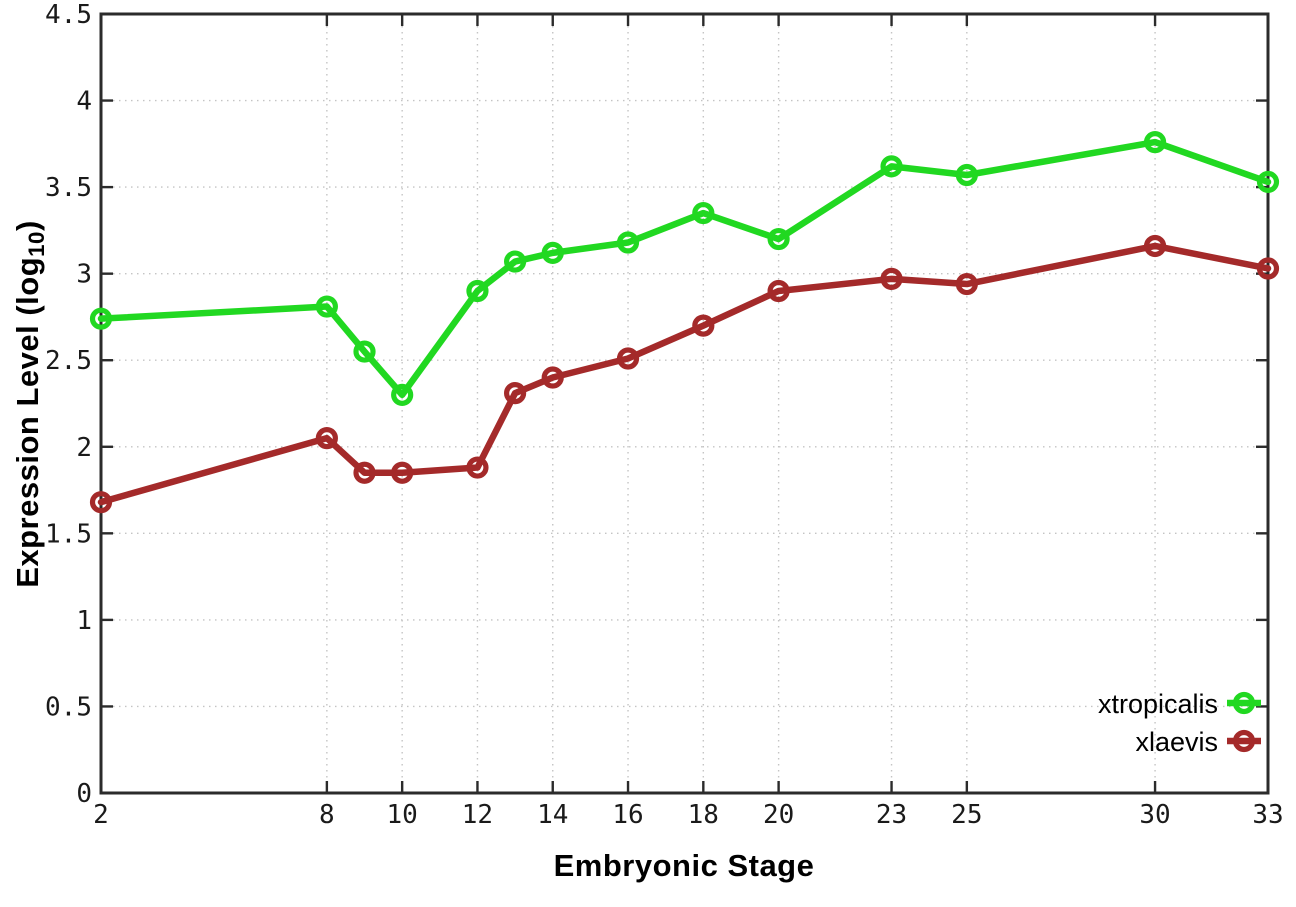  I want to click on legend: xtropicalis xlaevis, so click(1179, 723).